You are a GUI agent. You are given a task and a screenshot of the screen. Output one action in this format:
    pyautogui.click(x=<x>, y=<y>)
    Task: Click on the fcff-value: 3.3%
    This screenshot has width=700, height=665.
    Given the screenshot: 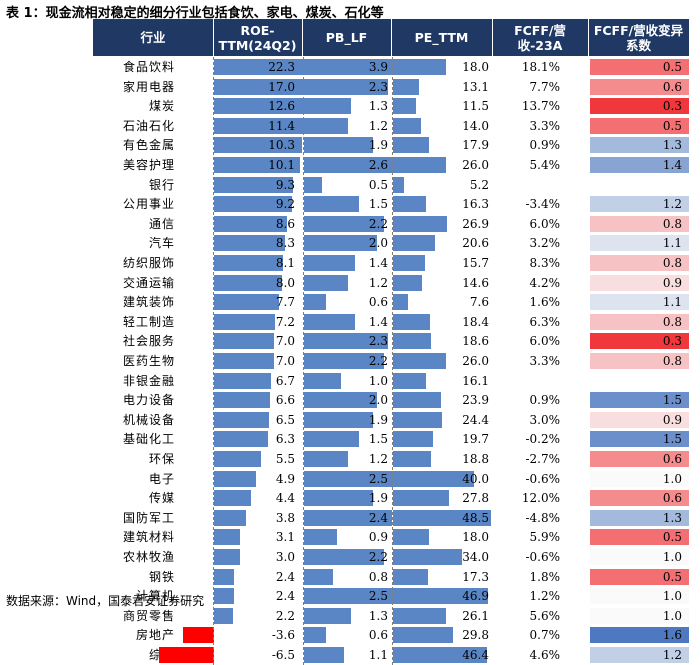 What is the action you would take?
    pyautogui.click(x=545, y=125)
    